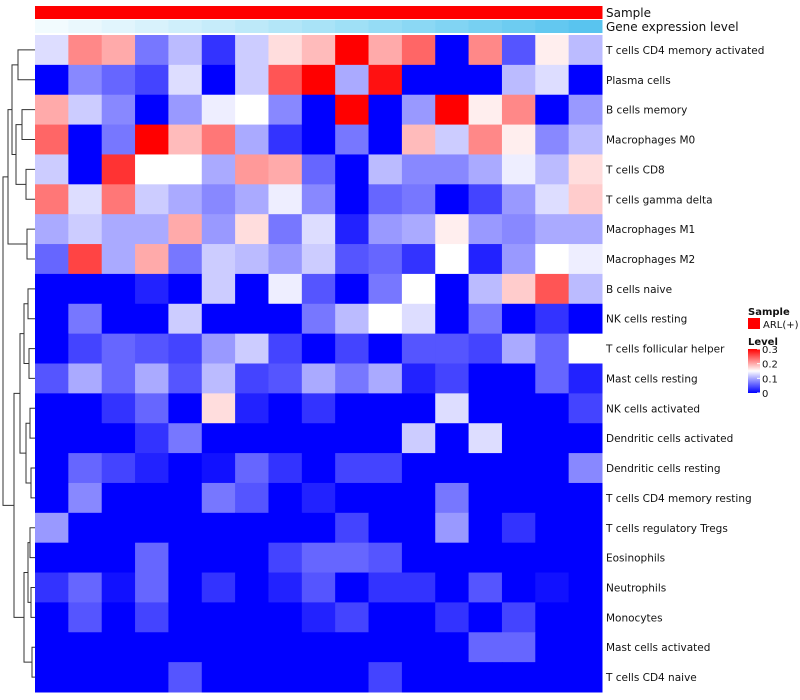  Describe the element at coordinates (650, 230) in the screenshot. I see `row-label: Macrophages M1` at that location.